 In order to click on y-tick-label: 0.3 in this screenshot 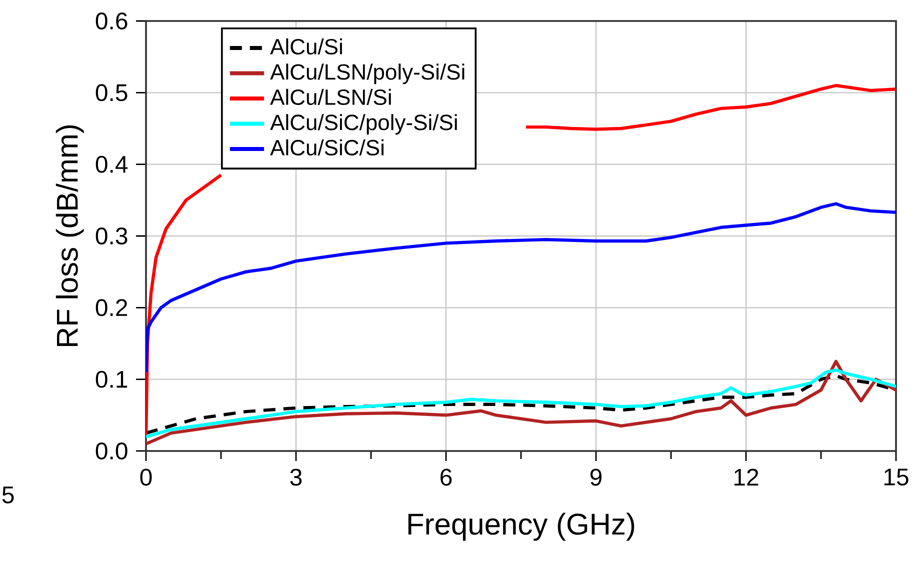, I will do `click(112, 236)`.